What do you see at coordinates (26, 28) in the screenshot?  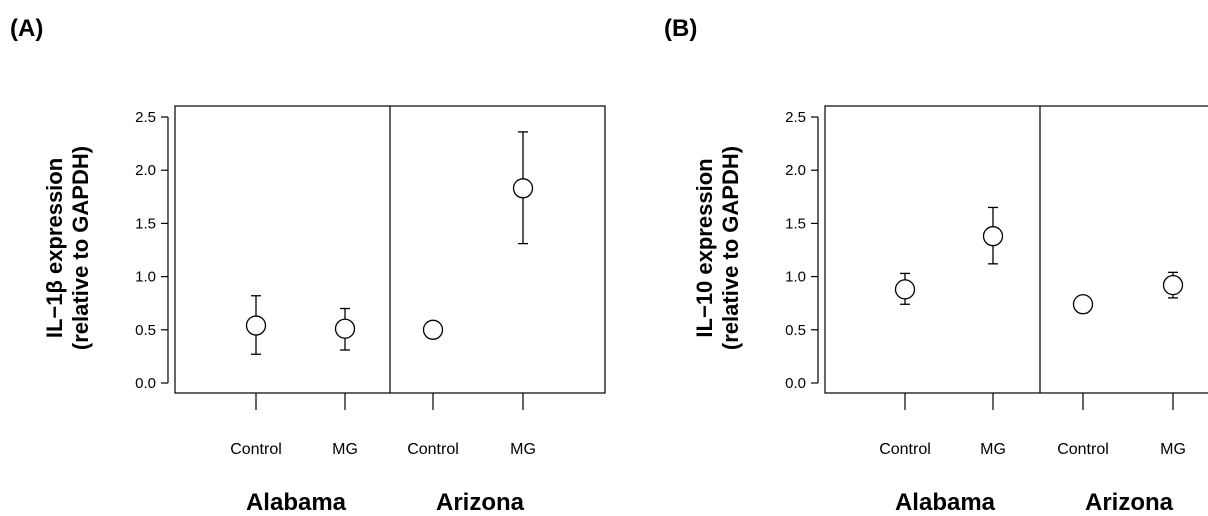 I see `panel-label: (A)` at bounding box center [26, 28].